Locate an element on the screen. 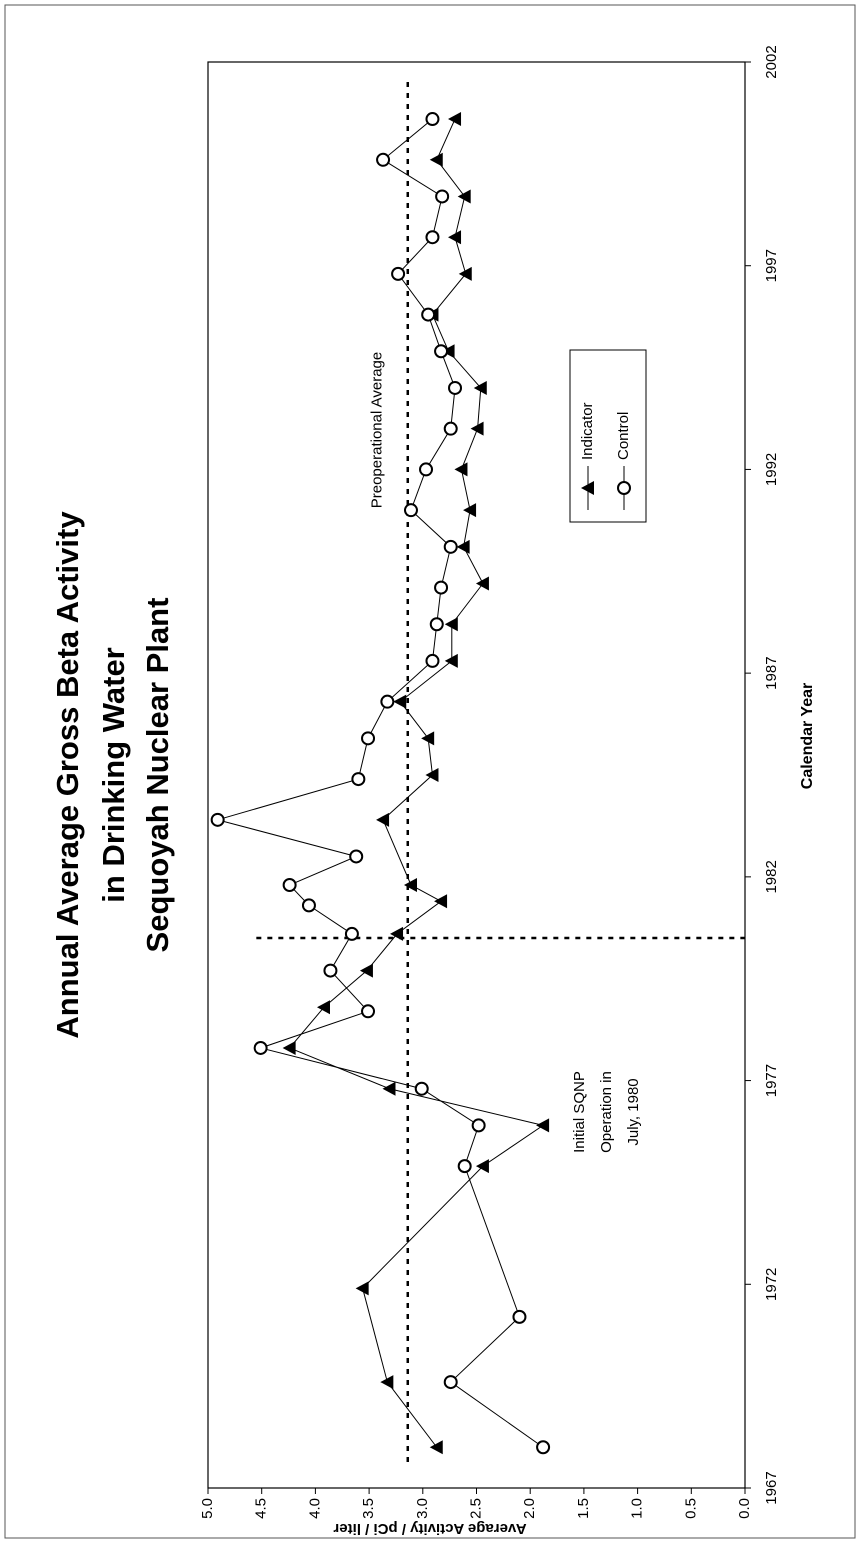 The width and height of the screenshot is (861, 1545). x-tick-label: 1992 is located at coordinates (771, 469).